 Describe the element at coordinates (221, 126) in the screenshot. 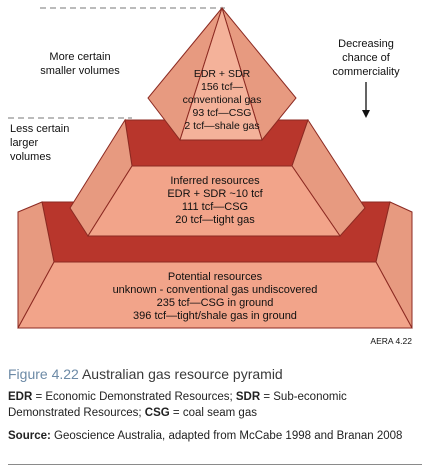

I see `tier-top-line-5: 2 tcf—shale gas` at that location.